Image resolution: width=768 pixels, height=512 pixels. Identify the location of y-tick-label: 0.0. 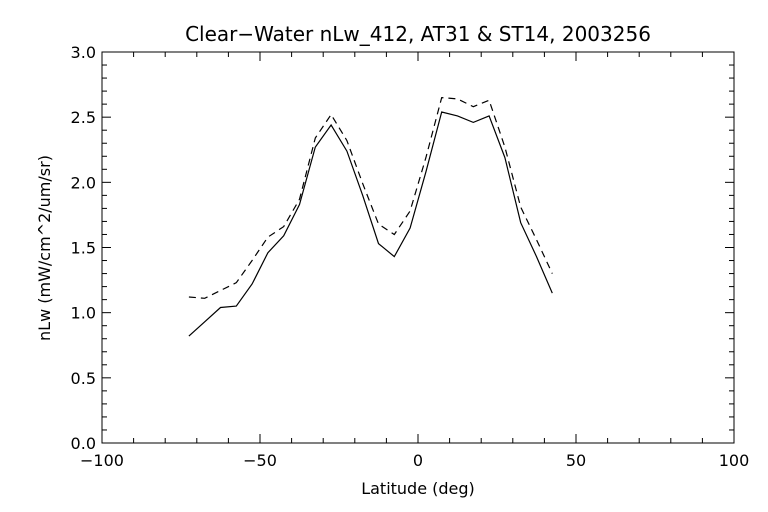
(83, 443).